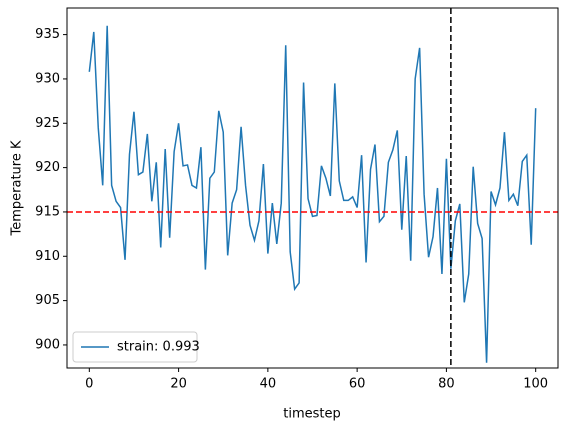 The image size is (572, 437). What do you see at coordinates (47, 167) in the screenshot?
I see `y-tick-label: 920` at bounding box center [47, 167].